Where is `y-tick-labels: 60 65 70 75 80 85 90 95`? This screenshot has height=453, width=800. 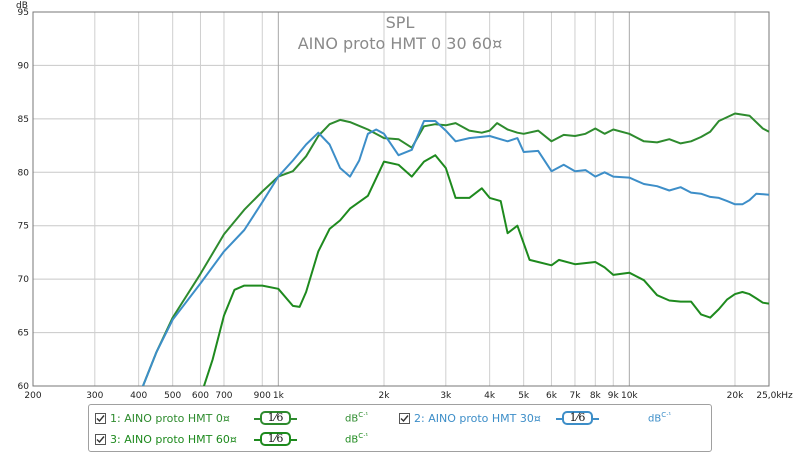 y-tick-labels: 60 65 70 75 80 85 90 95 is located at coordinates (24, 200).